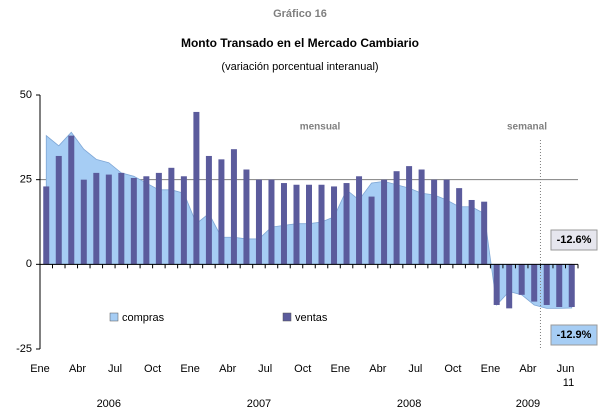  I want to click on y-tick-label: 50, so click(26, 95).